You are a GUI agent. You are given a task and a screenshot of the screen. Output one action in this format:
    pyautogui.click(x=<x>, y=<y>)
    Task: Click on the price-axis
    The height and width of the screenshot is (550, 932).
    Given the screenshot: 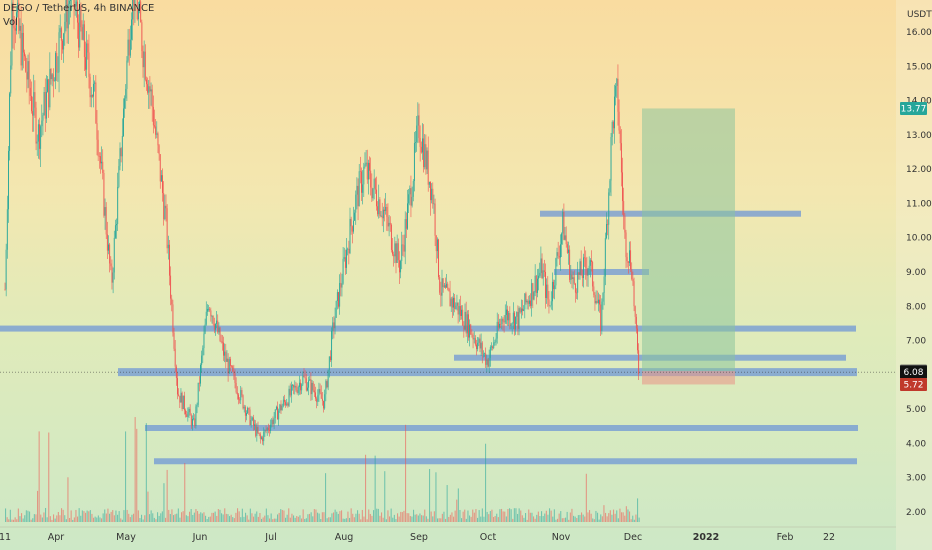 What is the action you would take?
    pyautogui.click(x=914, y=275)
    